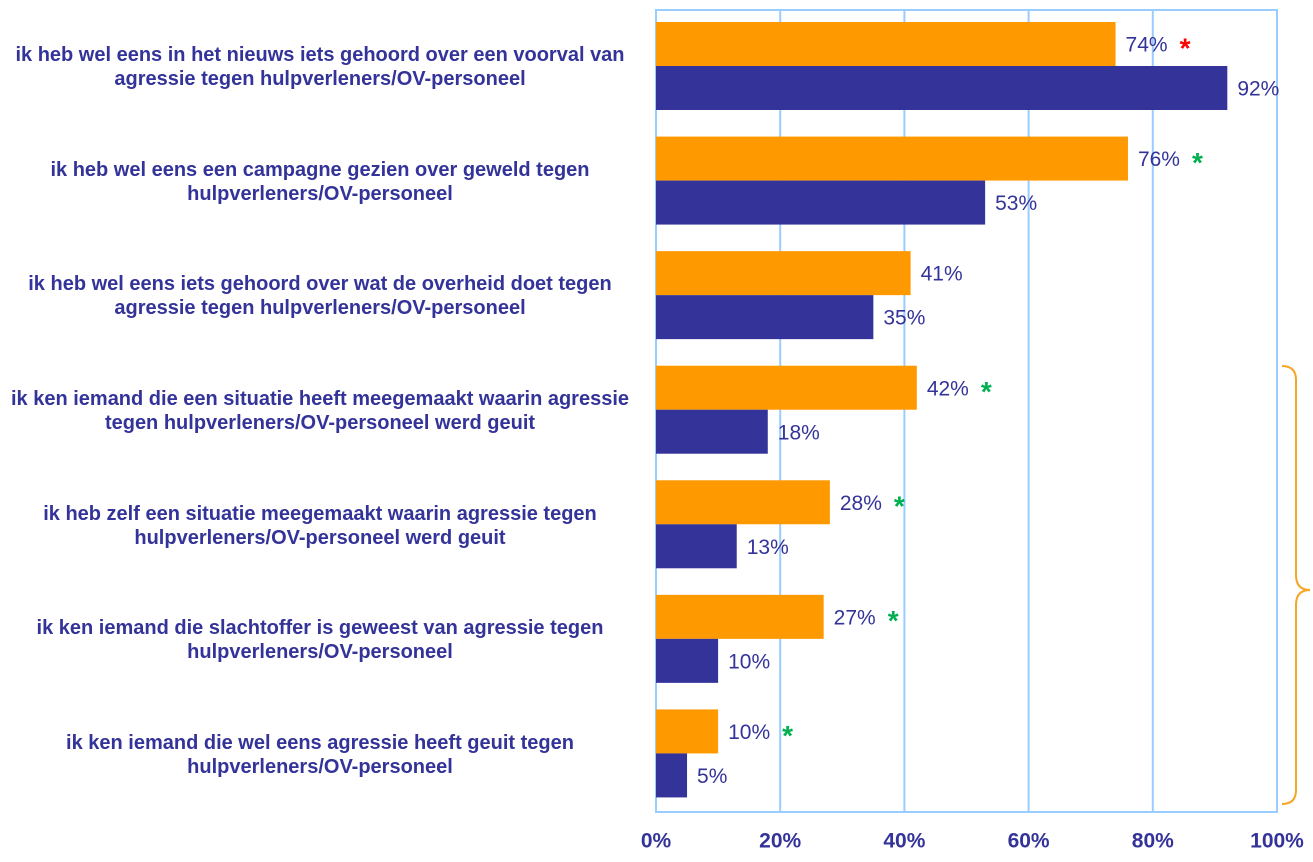  What do you see at coordinates (656, 841) in the screenshot?
I see `x-tick-label: 0%` at bounding box center [656, 841].